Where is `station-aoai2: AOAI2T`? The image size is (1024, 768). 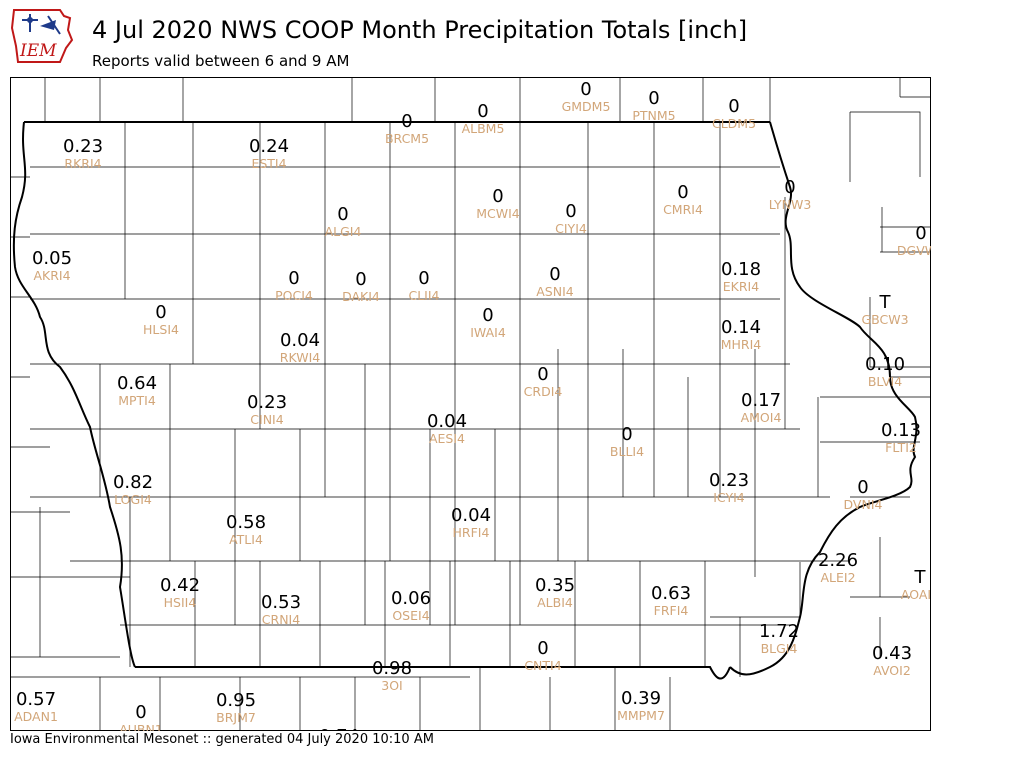 station-aoai2: AOAI2T is located at coordinates (916, 584).